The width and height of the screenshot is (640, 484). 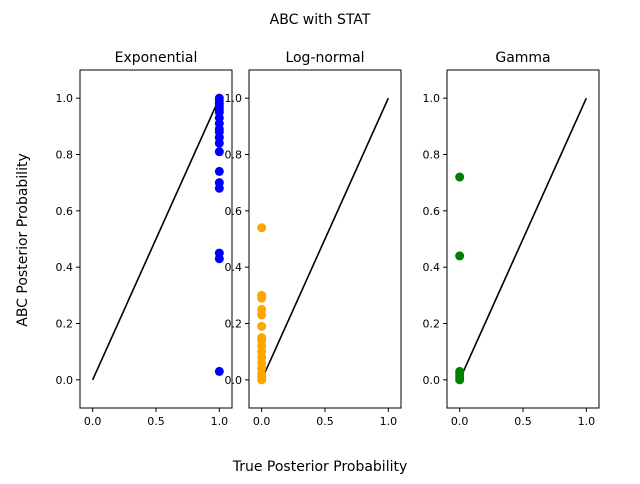 I want to click on figure-x-axis-label: True Posterior Probability, so click(x=320, y=467).